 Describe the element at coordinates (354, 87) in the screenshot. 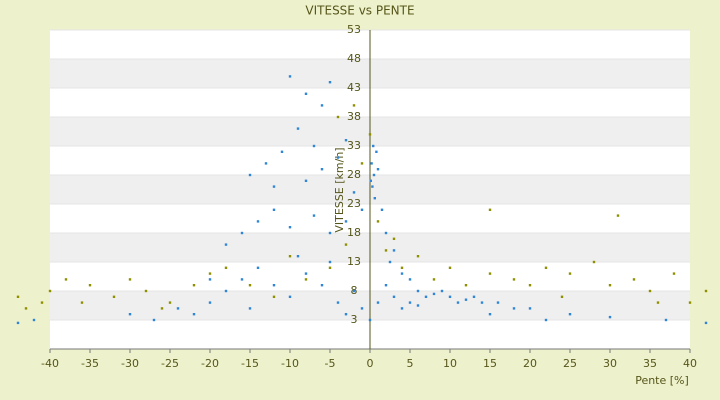

I see `y-tick-label: 43` at that location.